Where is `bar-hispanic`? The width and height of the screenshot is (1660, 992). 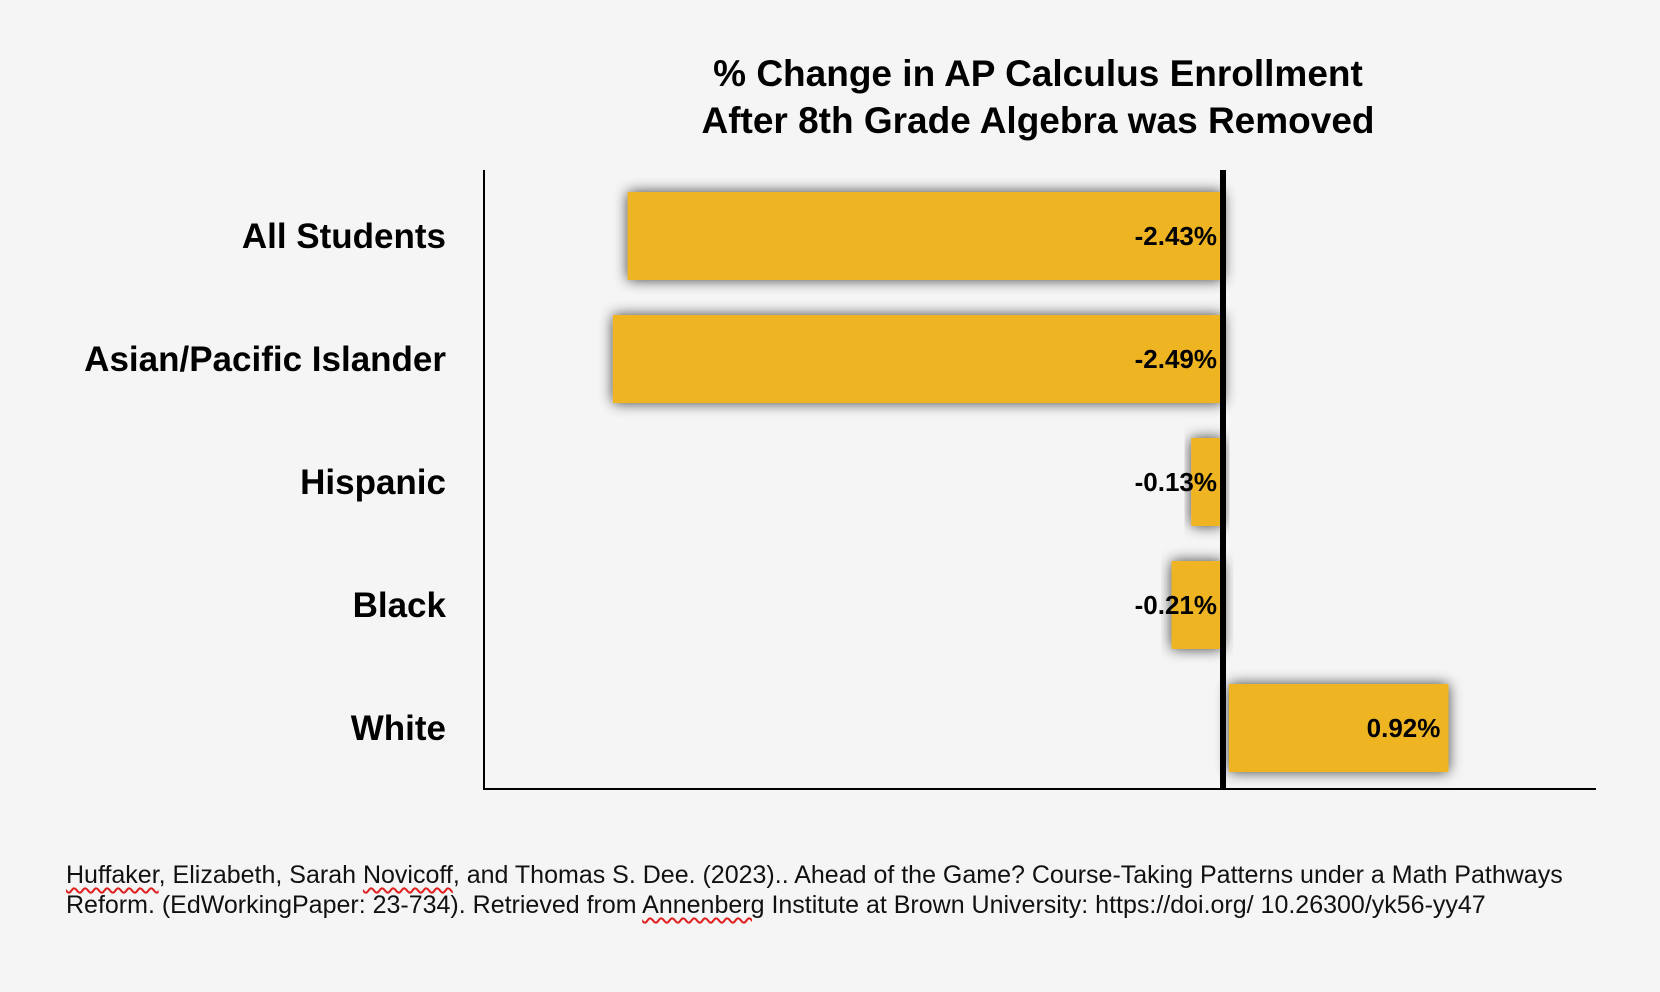
bar-hispanic is located at coordinates (1207, 482).